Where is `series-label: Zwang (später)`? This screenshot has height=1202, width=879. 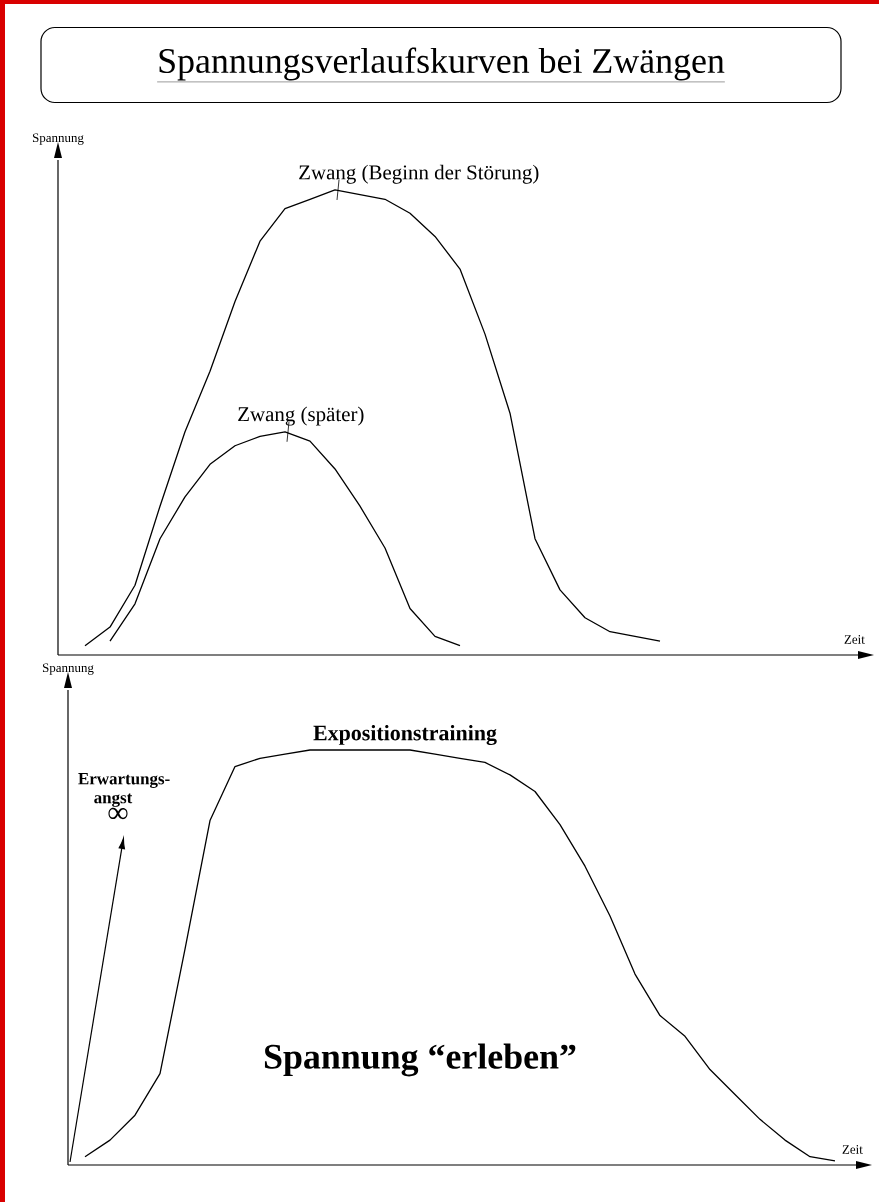 series-label: Zwang (später) is located at coordinates (301, 416).